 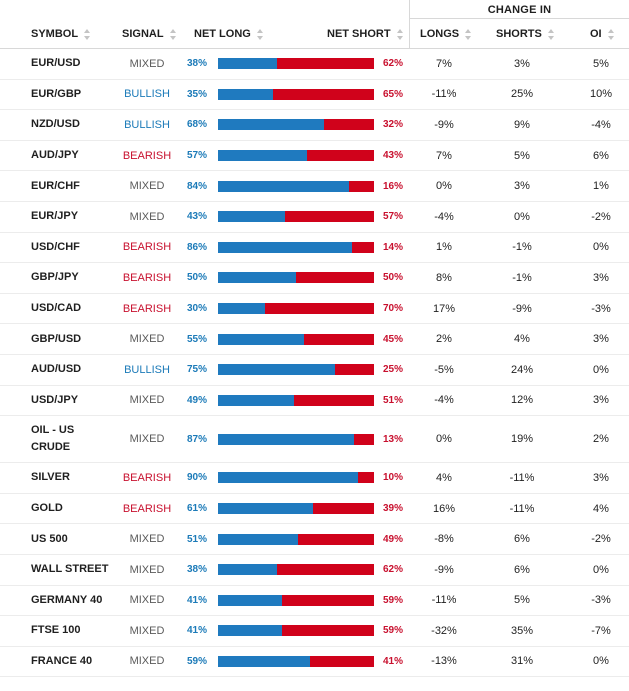 I want to click on net-long-value: 90%, so click(x=196, y=478).